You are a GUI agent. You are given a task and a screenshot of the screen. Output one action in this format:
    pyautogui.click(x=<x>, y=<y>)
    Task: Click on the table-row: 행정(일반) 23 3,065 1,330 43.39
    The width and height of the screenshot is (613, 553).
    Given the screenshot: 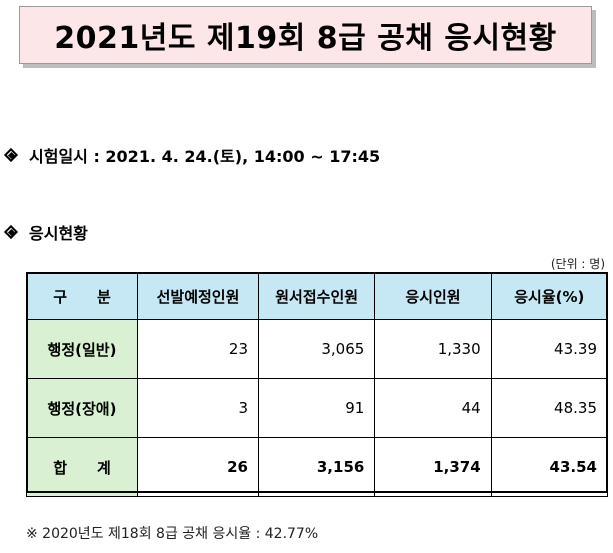 What is the action you would take?
    pyautogui.click(x=317, y=349)
    